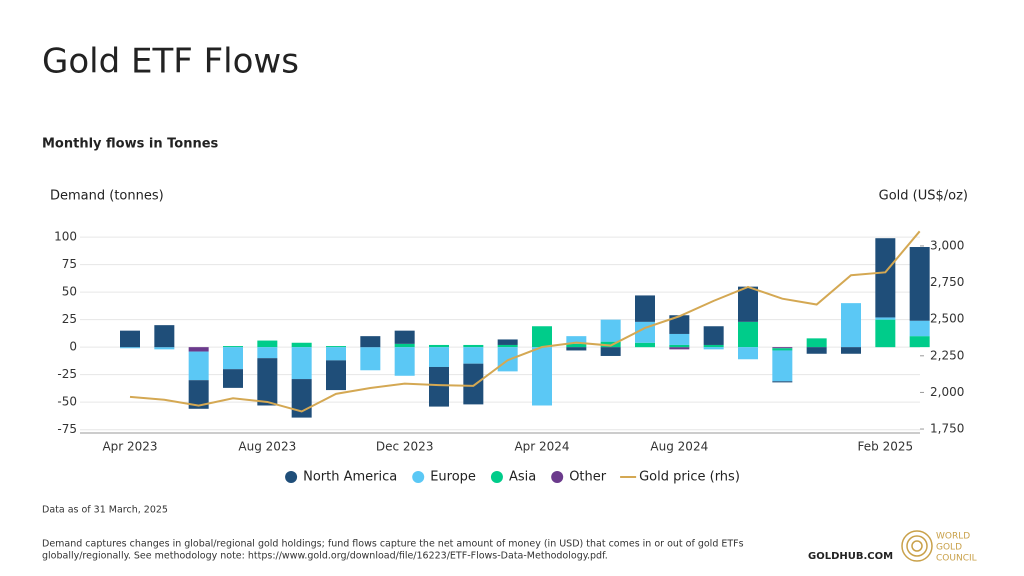 The image size is (1024, 576). I want to click on legend-label: Asia, so click(522, 477).